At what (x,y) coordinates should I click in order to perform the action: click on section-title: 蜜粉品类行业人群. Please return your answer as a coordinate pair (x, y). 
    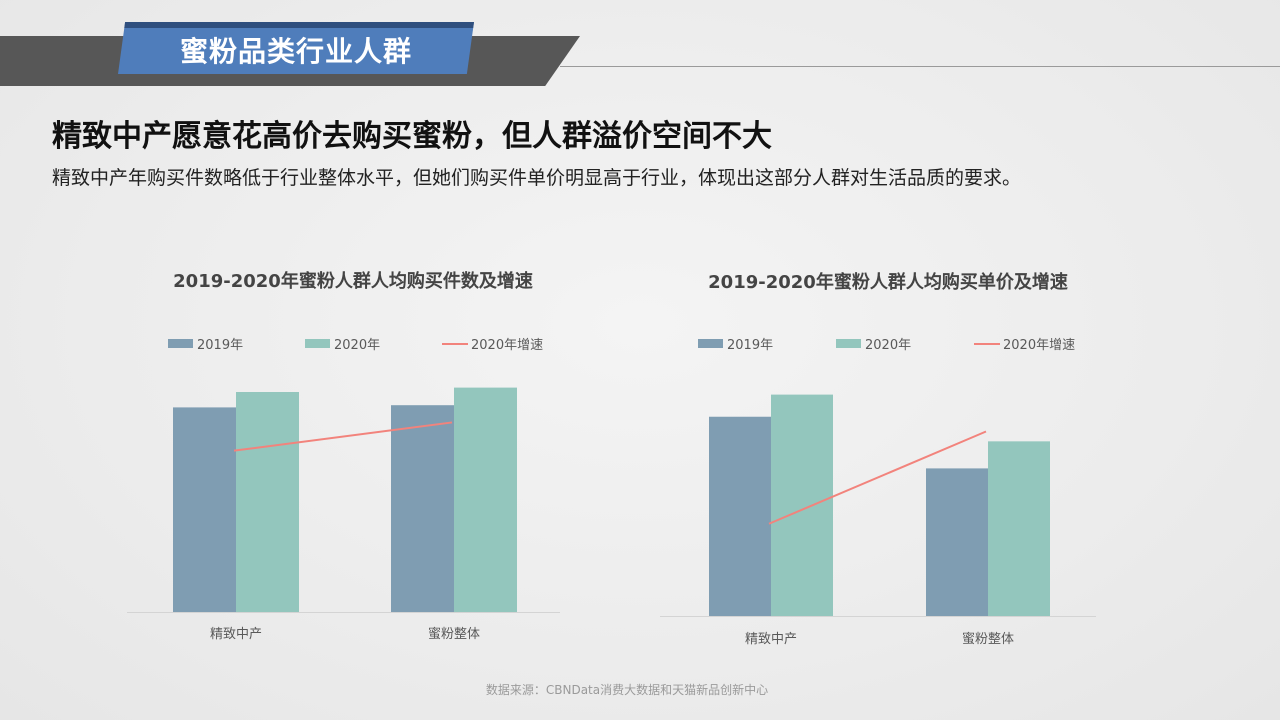
    Looking at the image, I should click on (295, 51).